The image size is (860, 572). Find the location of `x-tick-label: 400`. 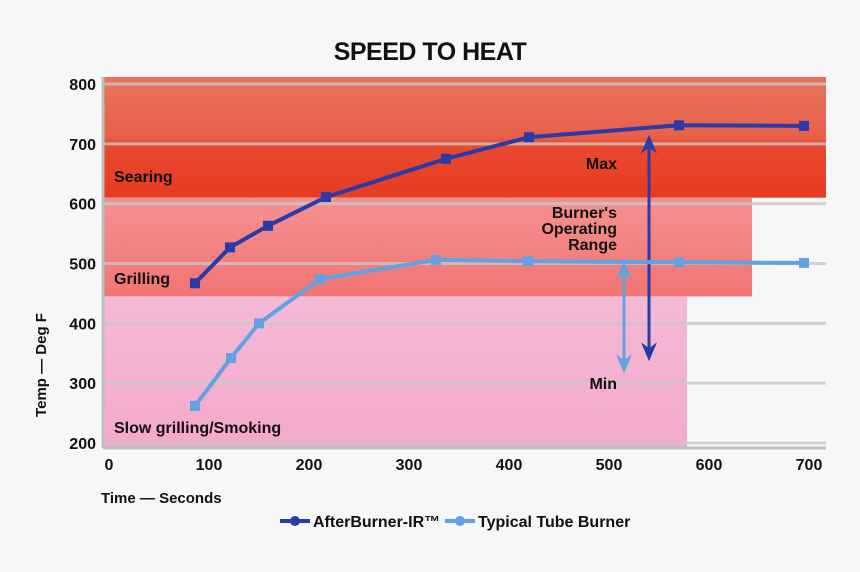

x-tick-label: 400 is located at coordinates (509, 465).